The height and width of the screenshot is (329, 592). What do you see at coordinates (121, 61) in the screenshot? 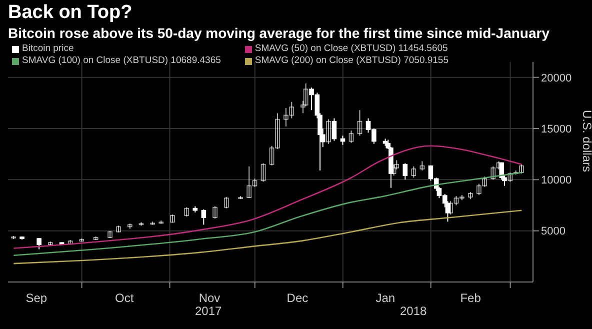
I see `legend-label: SMAVG (100) on Close (XBTUSD) 10689.4365` at bounding box center [121, 61].